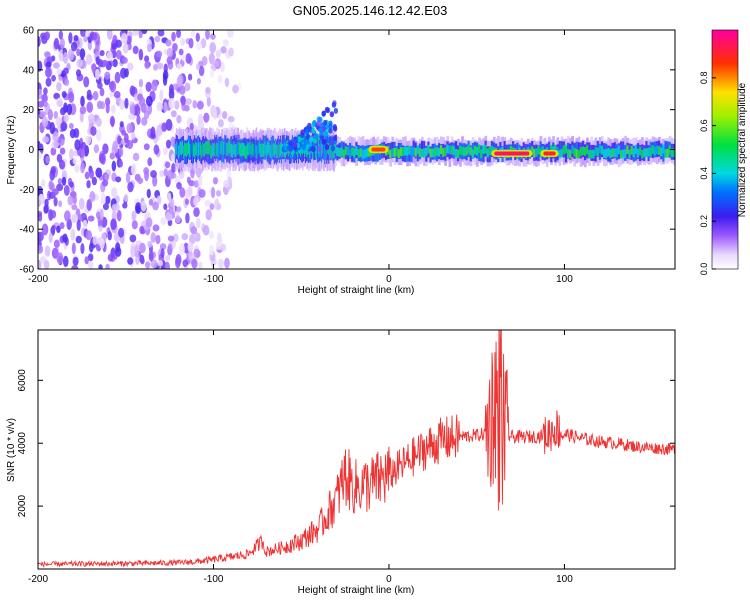  I want to click on colorbar-gradient, so click(725, 149).